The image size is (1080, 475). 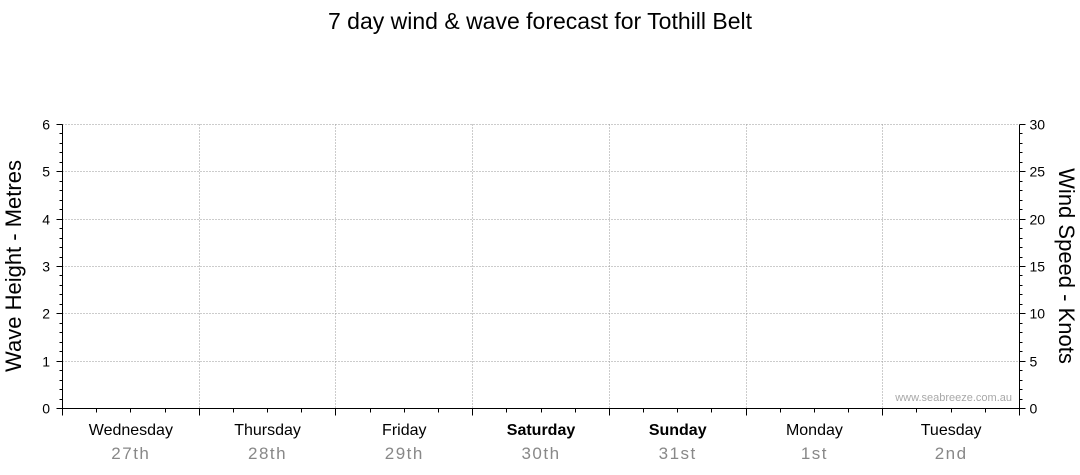 I want to click on right-tick-label: 30, so click(x=1038, y=125).